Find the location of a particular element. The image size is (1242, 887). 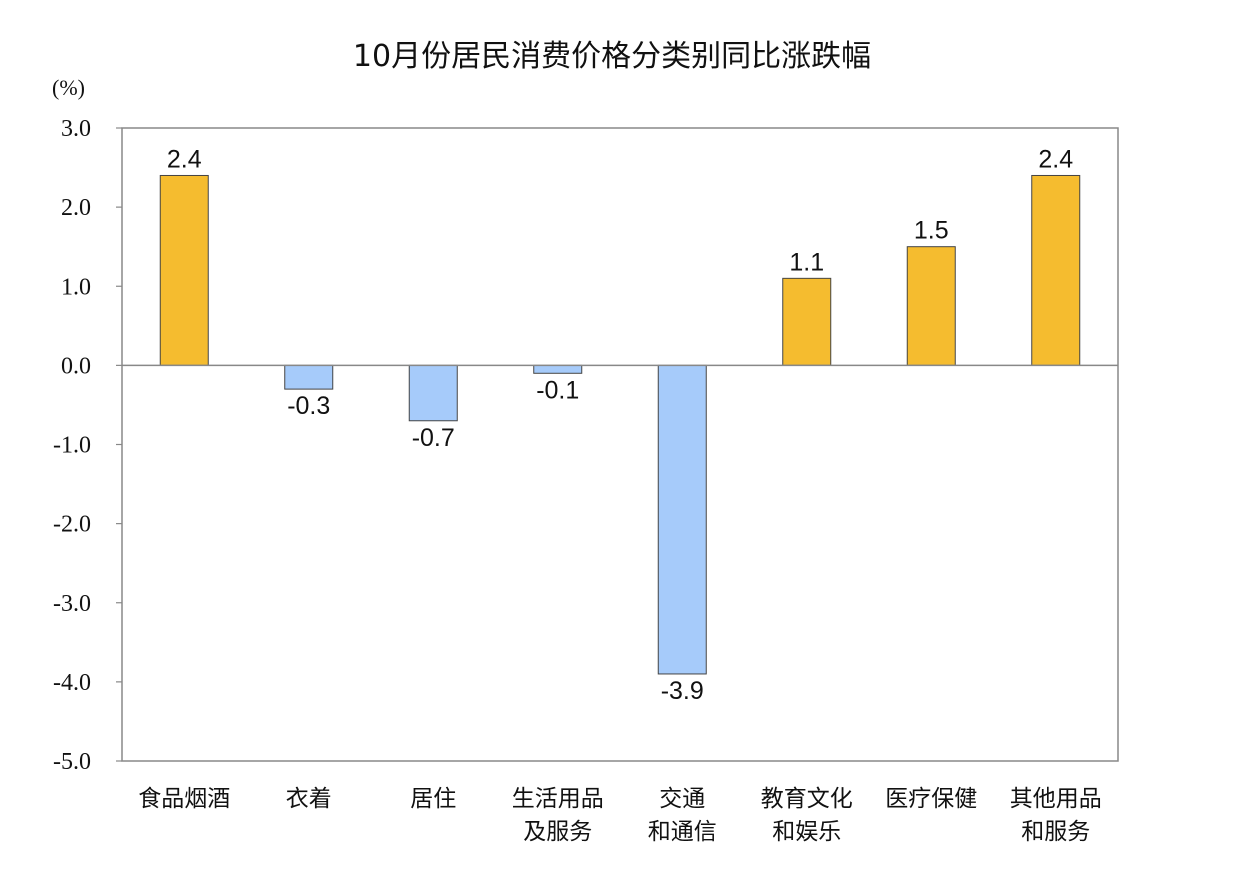

data-label: 1.1 is located at coordinates (806, 262).